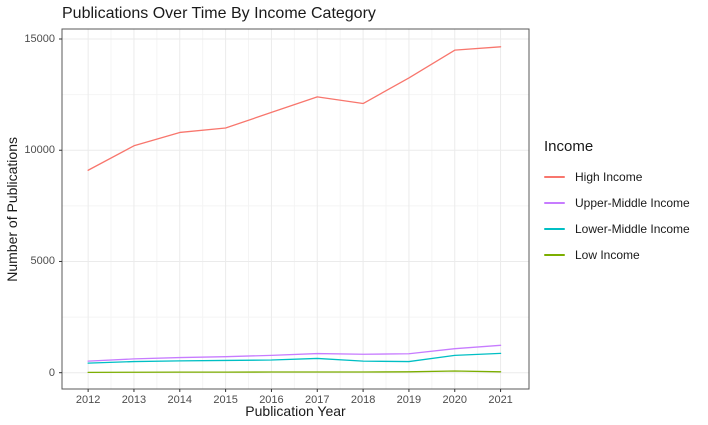 This screenshot has height=425, width=708. Describe the element at coordinates (632, 229) in the screenshot. I see `legend-label: Lower-Middle Income` at that location.